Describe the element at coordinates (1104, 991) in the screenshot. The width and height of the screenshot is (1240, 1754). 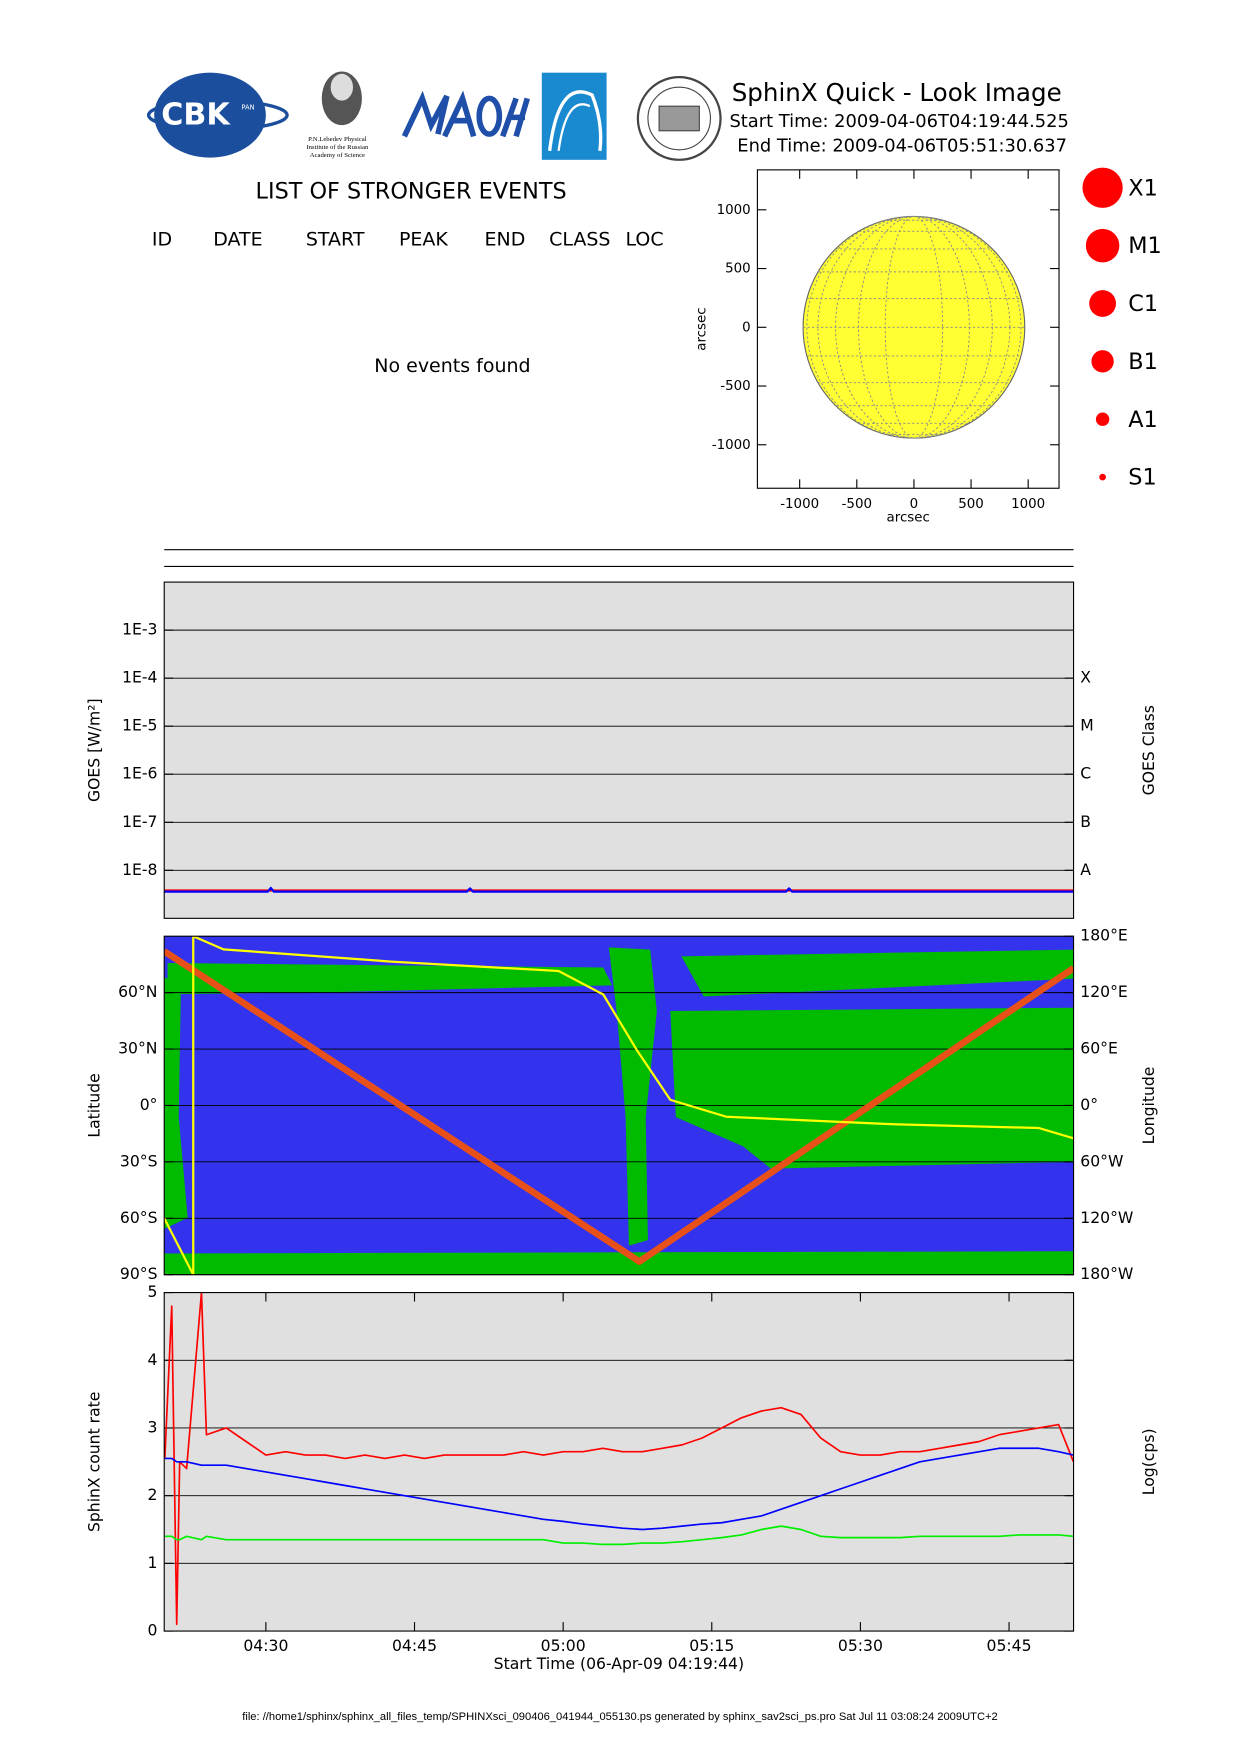
I see `y2-tick-label: 120°E` at that location.